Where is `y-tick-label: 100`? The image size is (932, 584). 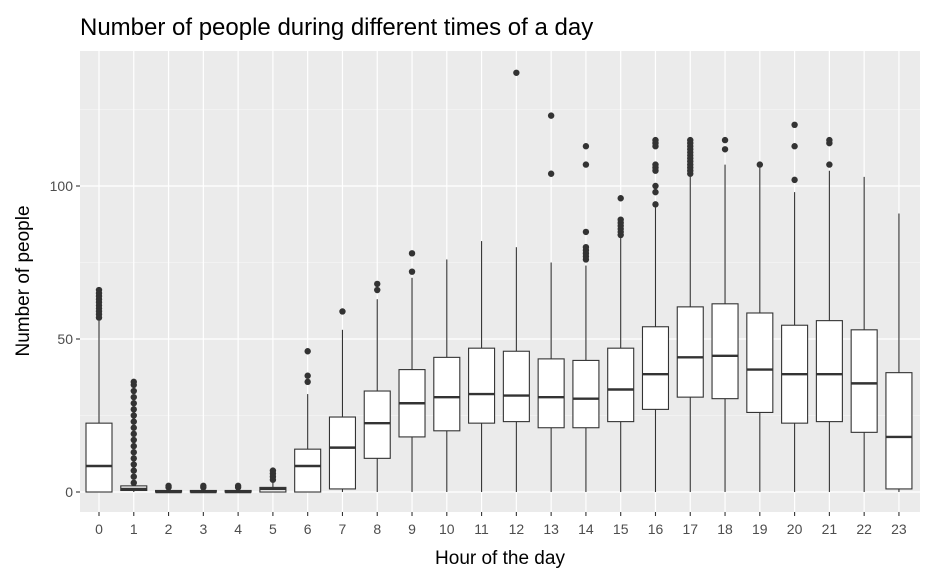
y-tick-label: 100 is located at coordinates (62, 186).